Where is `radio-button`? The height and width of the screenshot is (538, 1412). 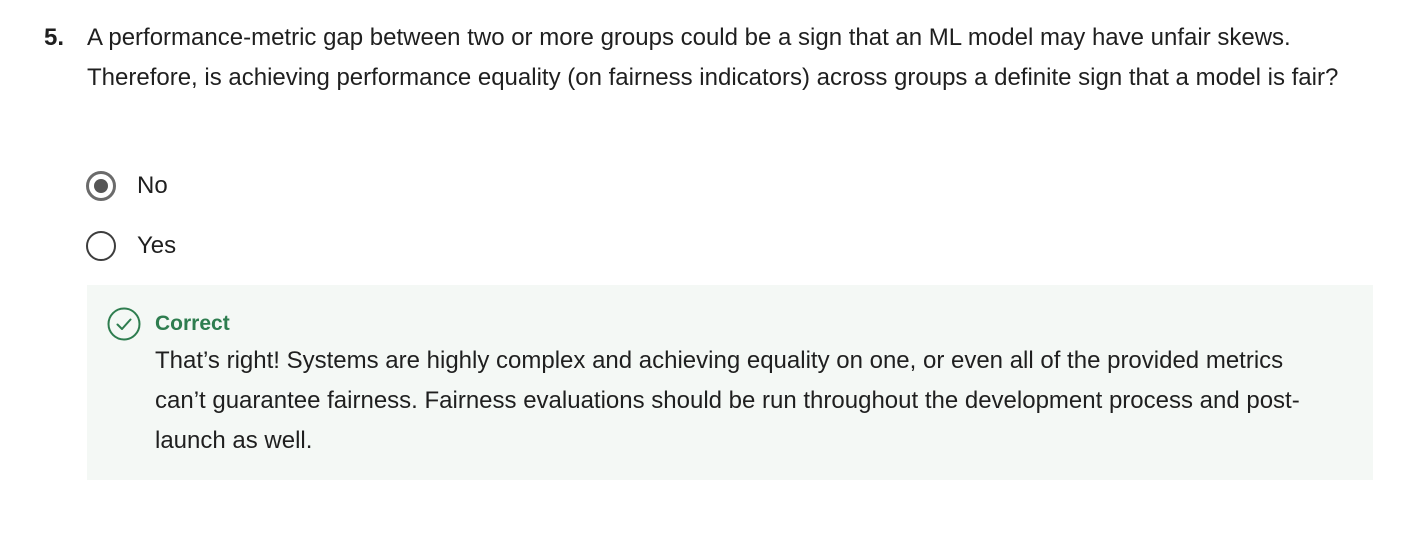 radio-button is located at coordinates (101, 246).